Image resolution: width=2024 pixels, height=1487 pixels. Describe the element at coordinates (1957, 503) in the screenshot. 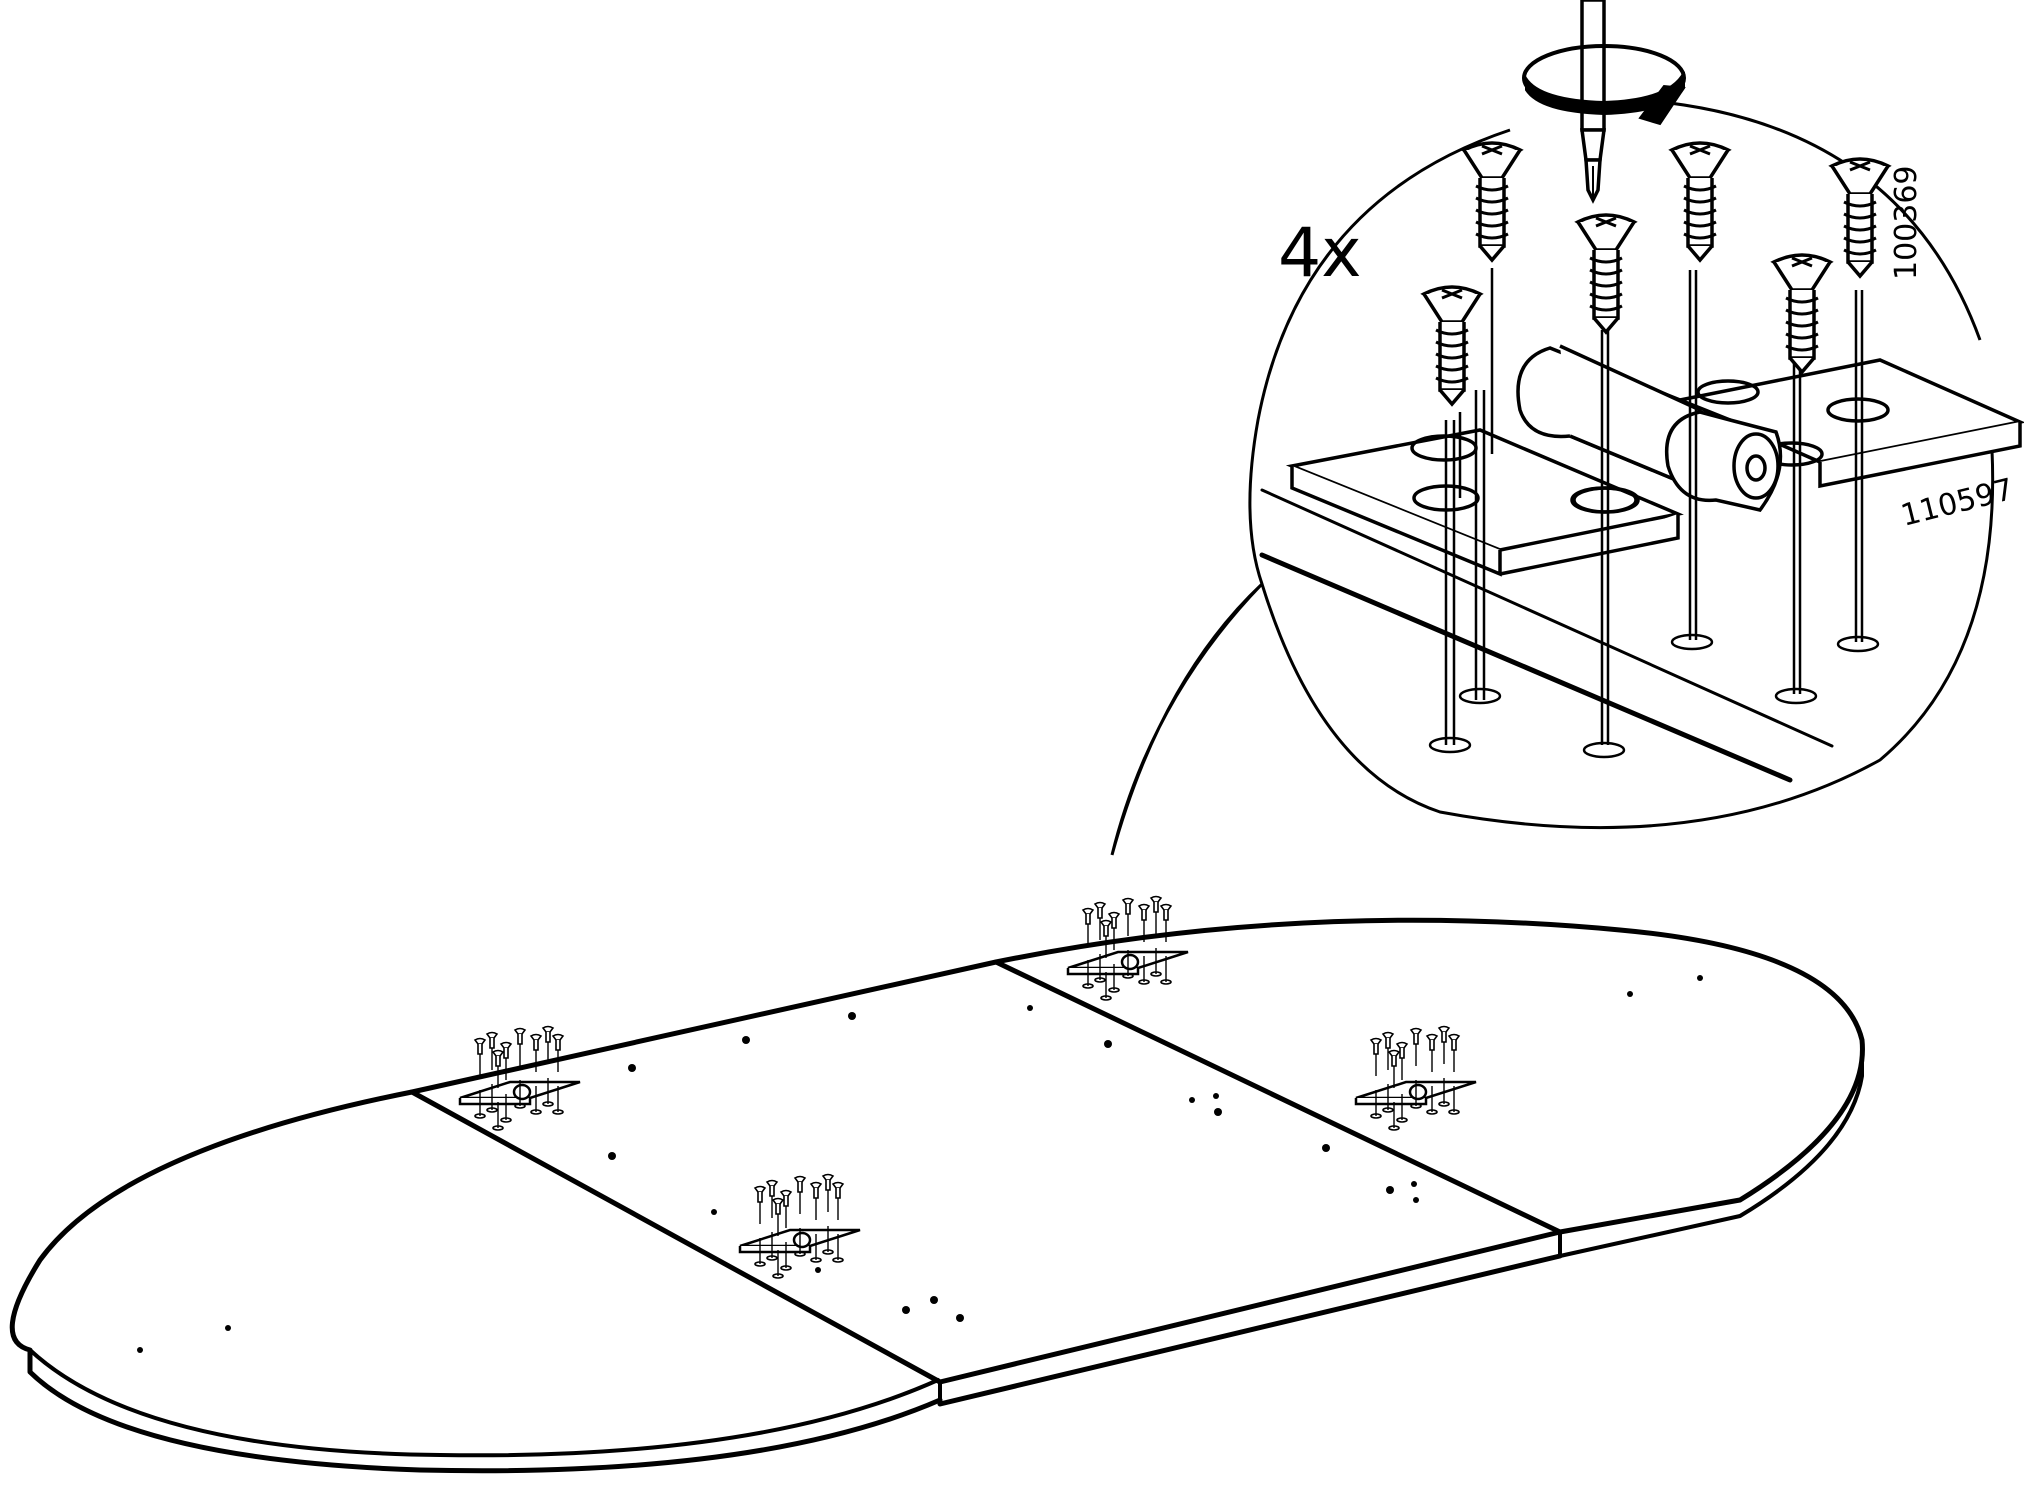

I see `part-number-bracket: 110597` at that location.